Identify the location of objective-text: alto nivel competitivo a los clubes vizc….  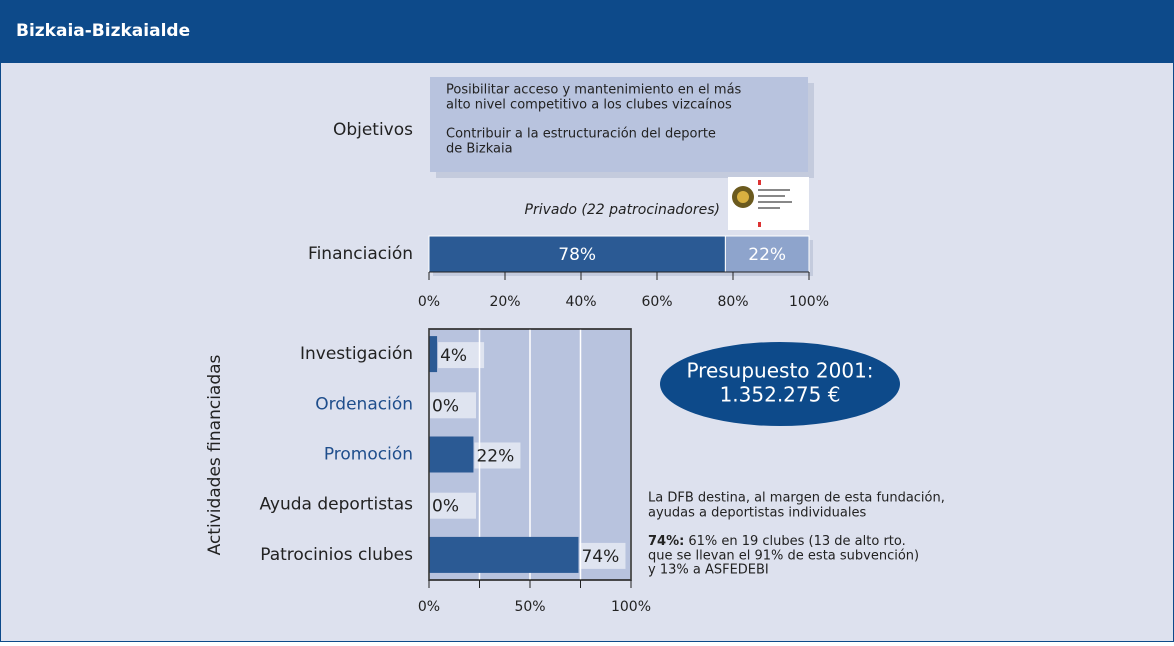
(589, 105).